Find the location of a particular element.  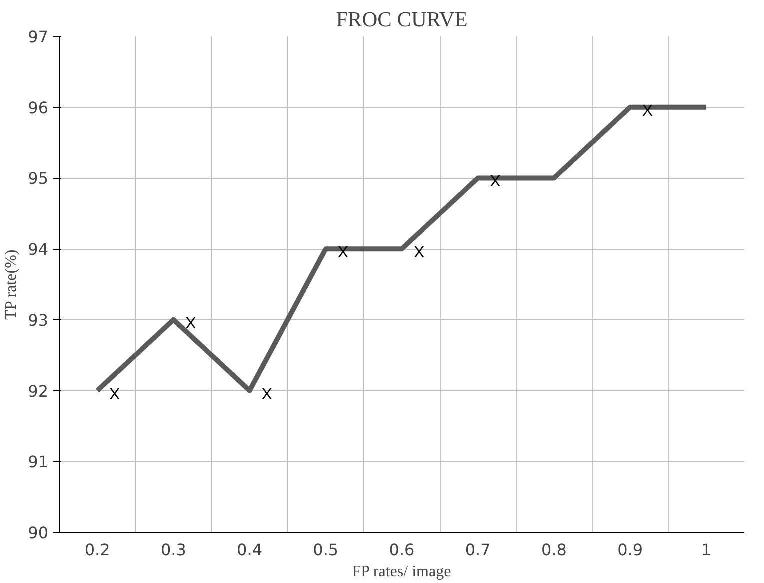

y-tick-label: 91 is located at coordinates (38, 462).